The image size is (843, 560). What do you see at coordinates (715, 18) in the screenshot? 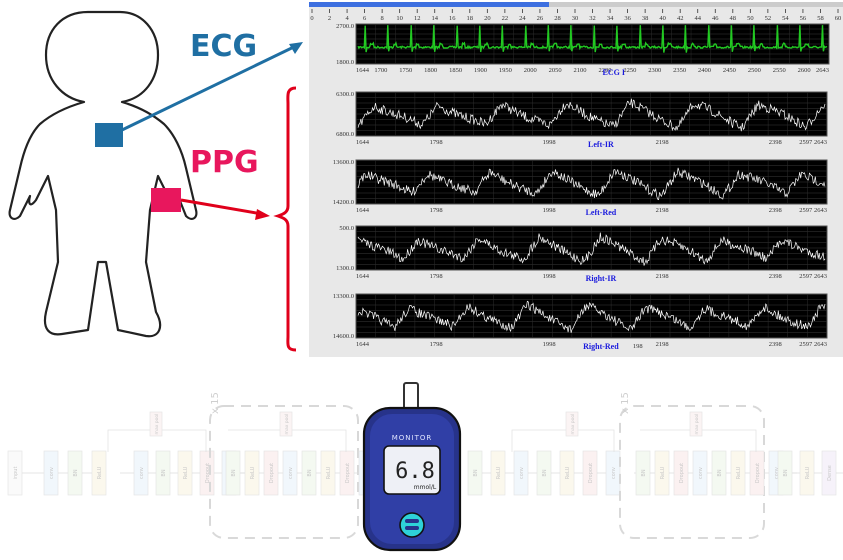
I see `top-scale-label: 46` at bounding box center [715, 18].